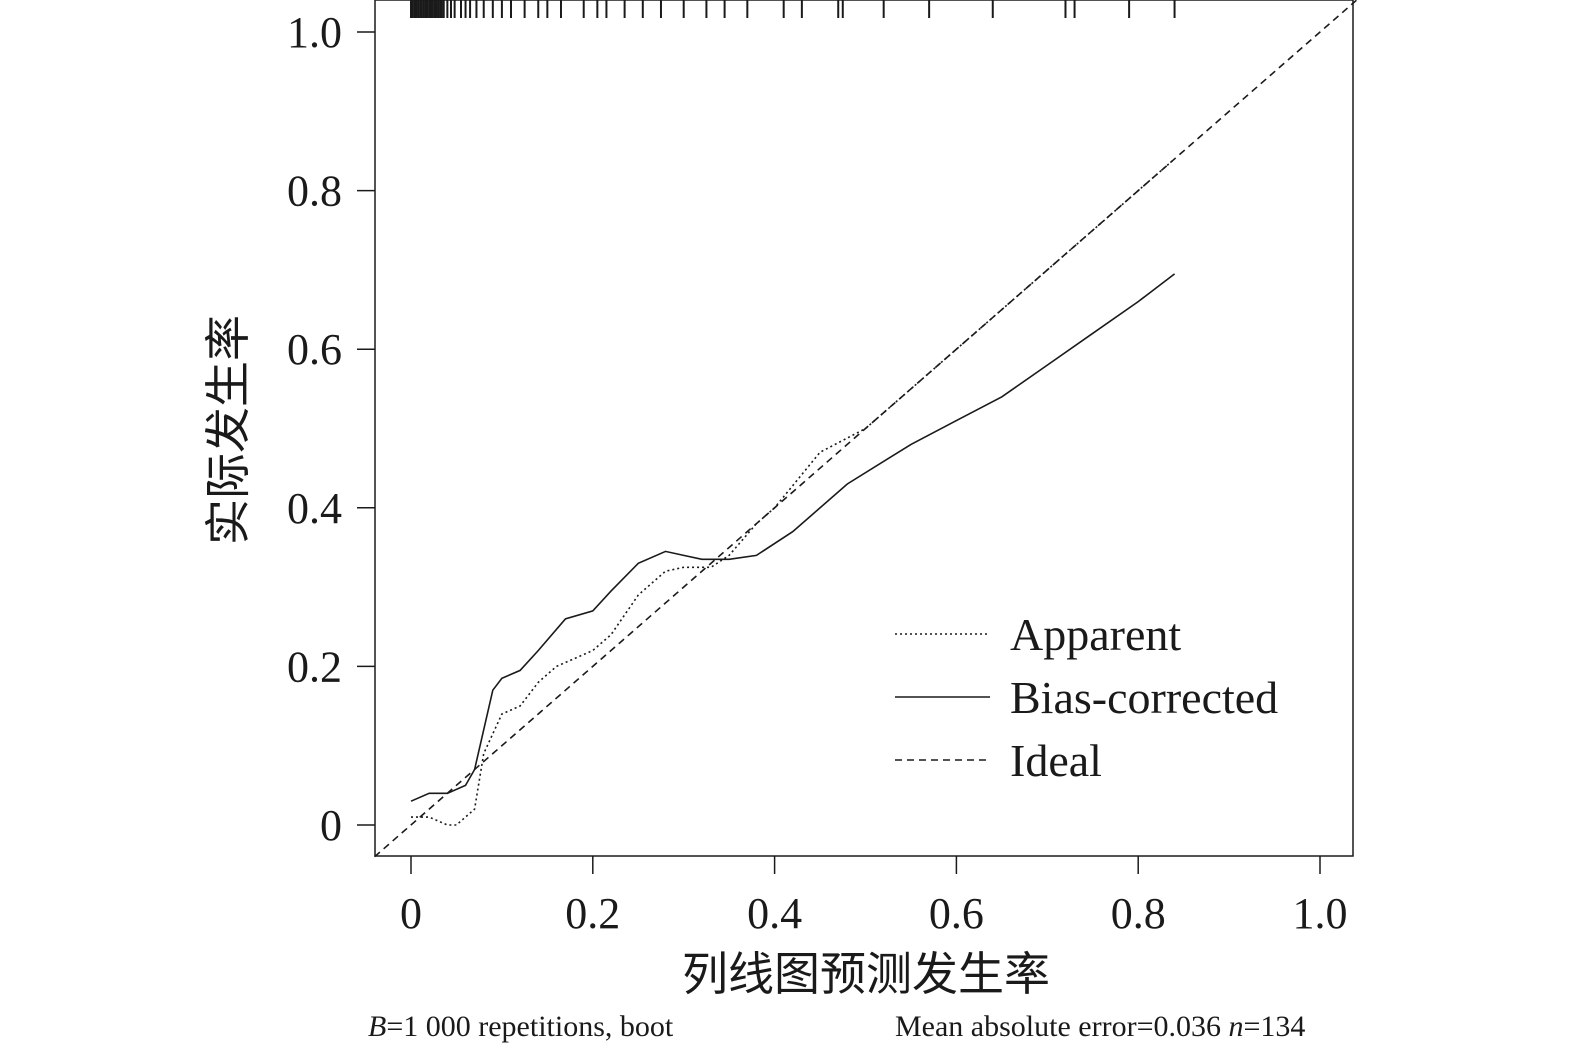 The width and height of the screenshot is (1575, 1058). What do you see at coordinates (1056, 760) in the screenshot?
I see `legend-label-ideal: Ideal` at bounding box center [1056, 760].